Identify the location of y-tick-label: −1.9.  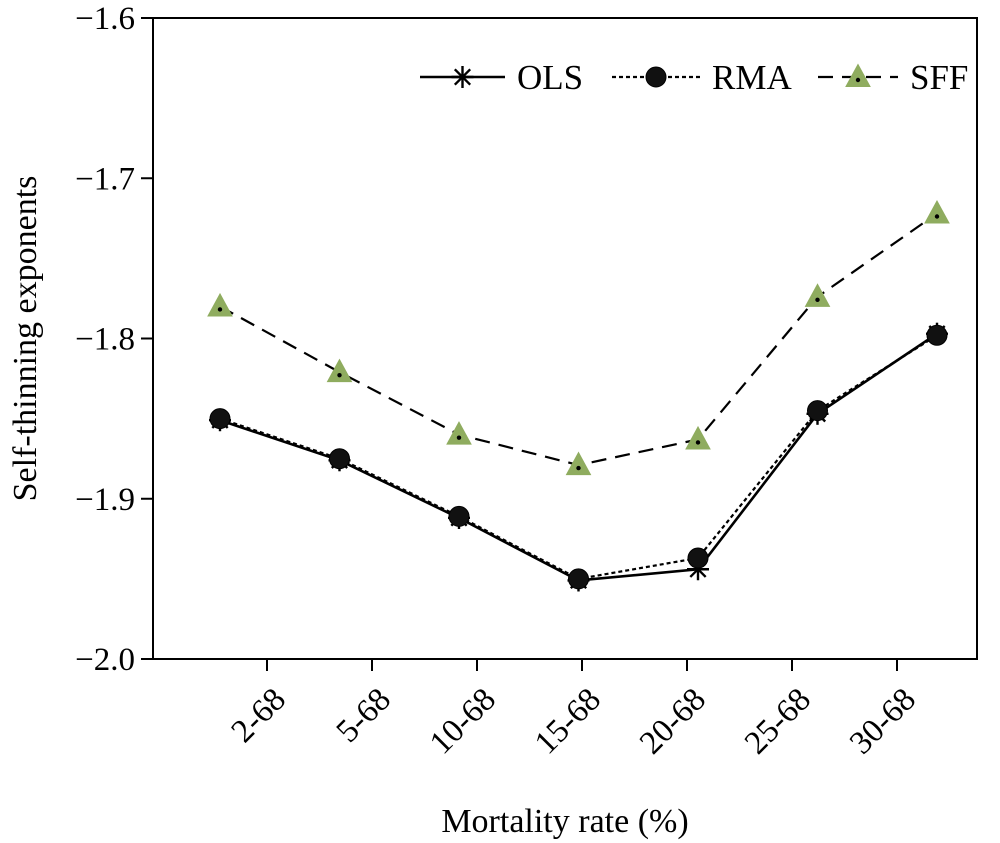
(105, 500).